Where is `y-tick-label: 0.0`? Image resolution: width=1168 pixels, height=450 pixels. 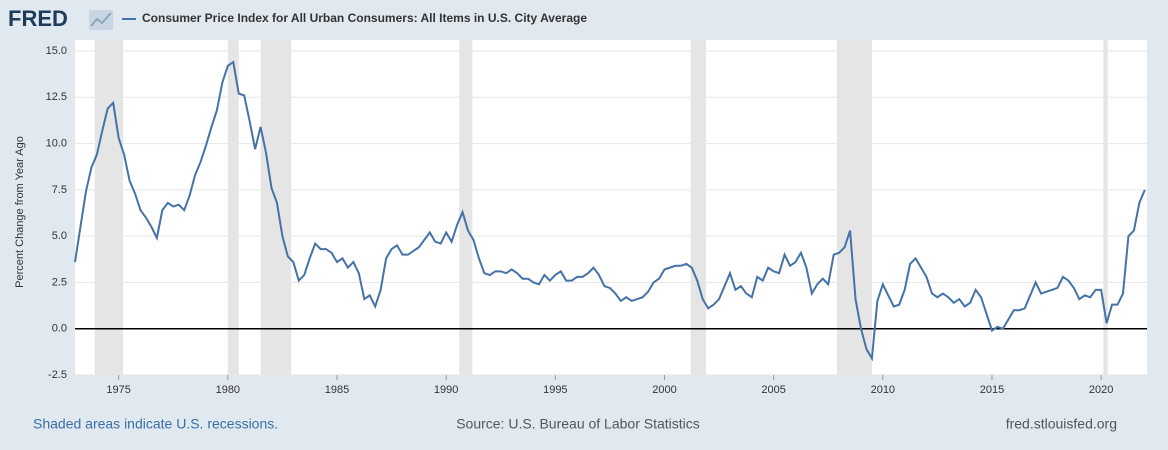 y-tick-label: 0.0 is located at coordinates (59, 329).